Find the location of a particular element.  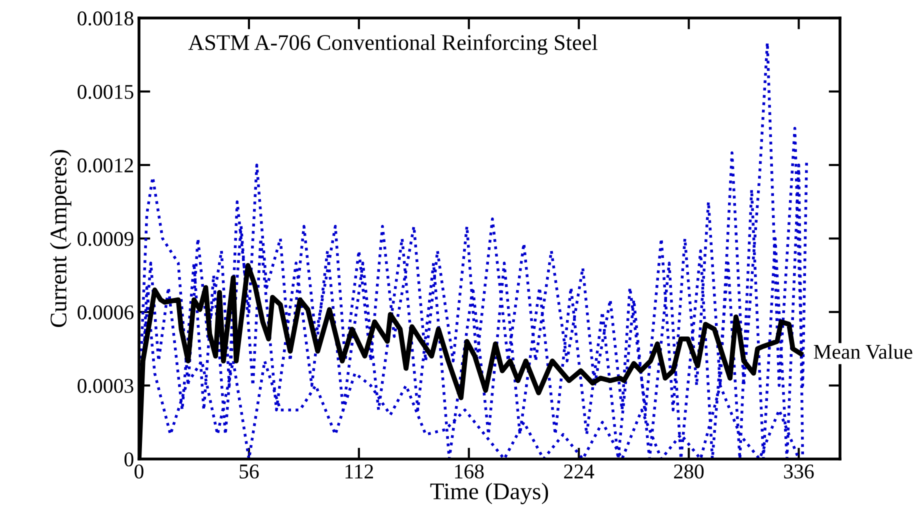

text: ASTM A-706 Conventional Reinforcing Steel is located at coordinates (393, 44).